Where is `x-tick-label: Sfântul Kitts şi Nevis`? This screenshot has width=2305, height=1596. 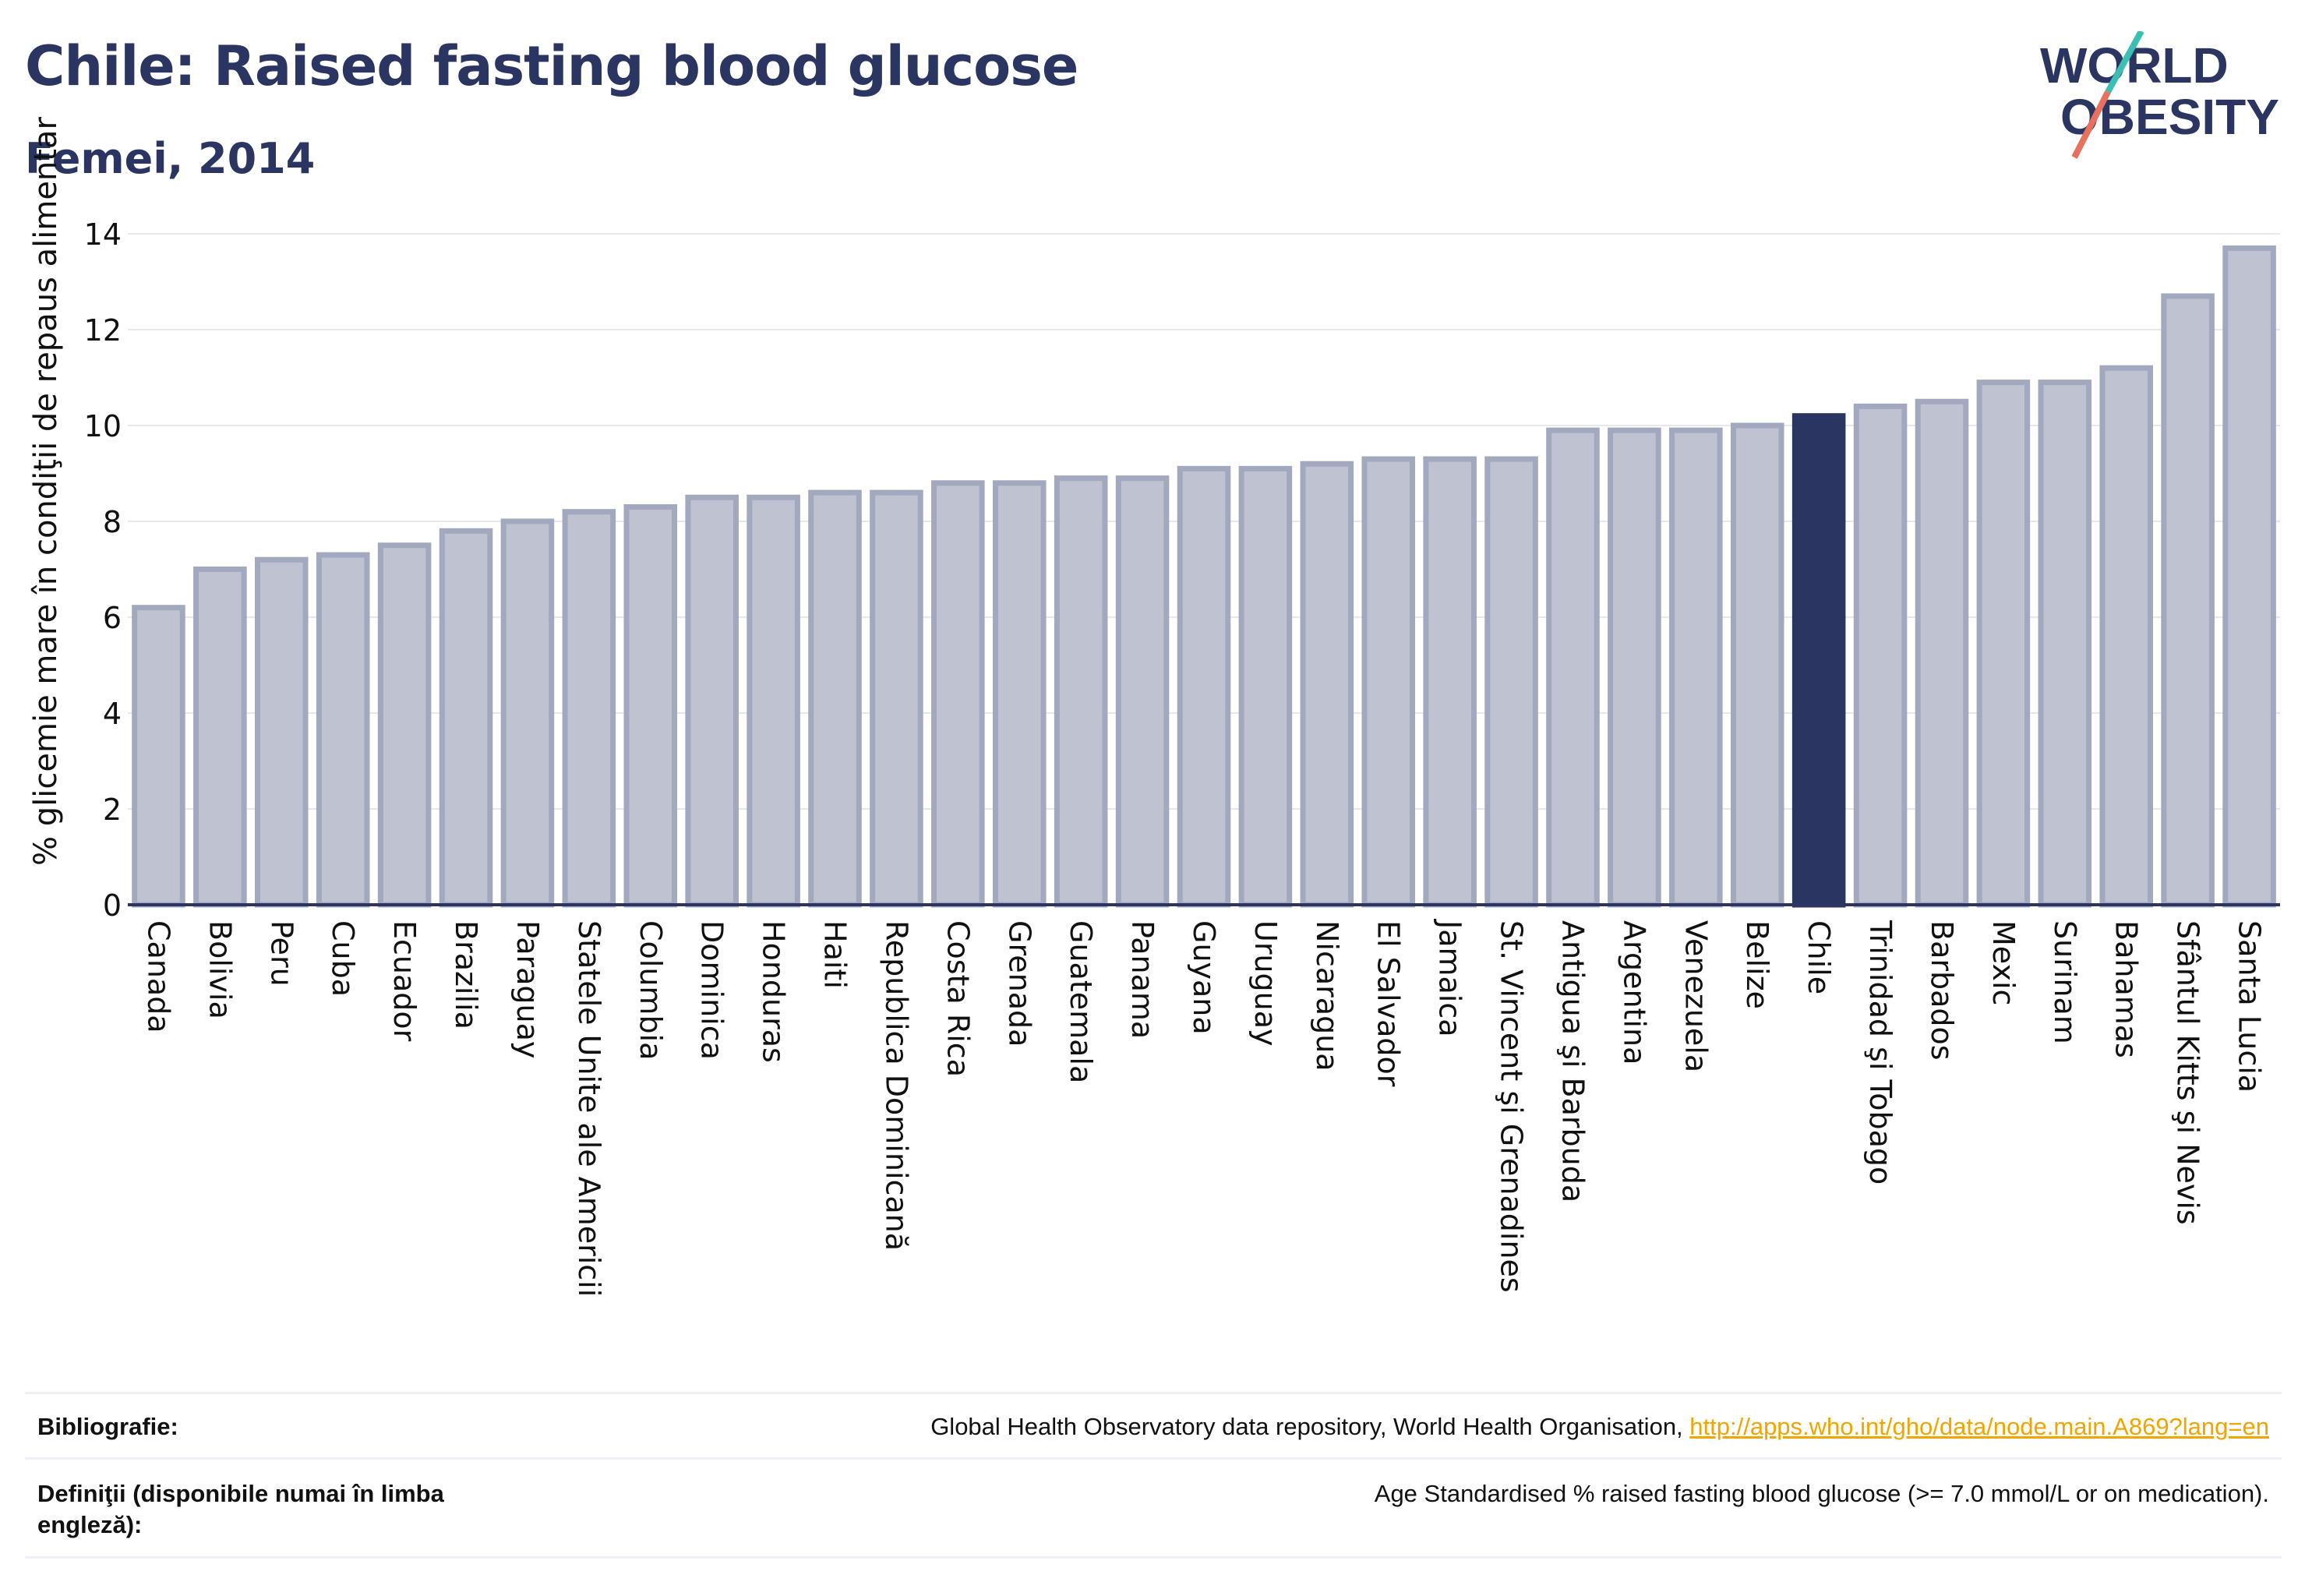
x-tick-label: Sfântul Kitts şi Nevis is located at coordinates (2188, 1072).